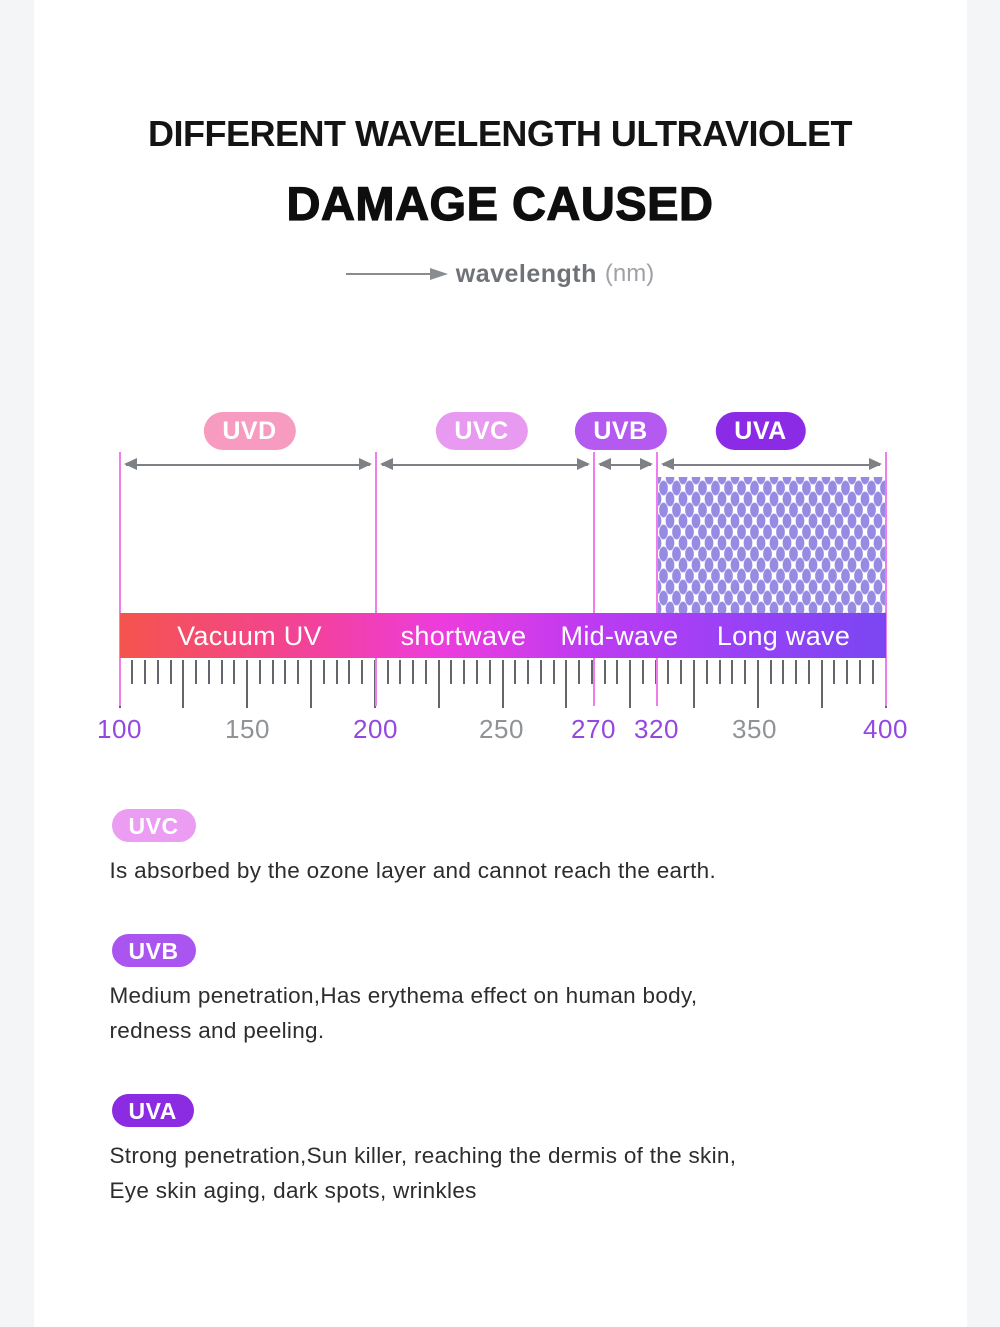  I want to click on bar-segment-label-long-wave: Long wave, so click(783, 636).